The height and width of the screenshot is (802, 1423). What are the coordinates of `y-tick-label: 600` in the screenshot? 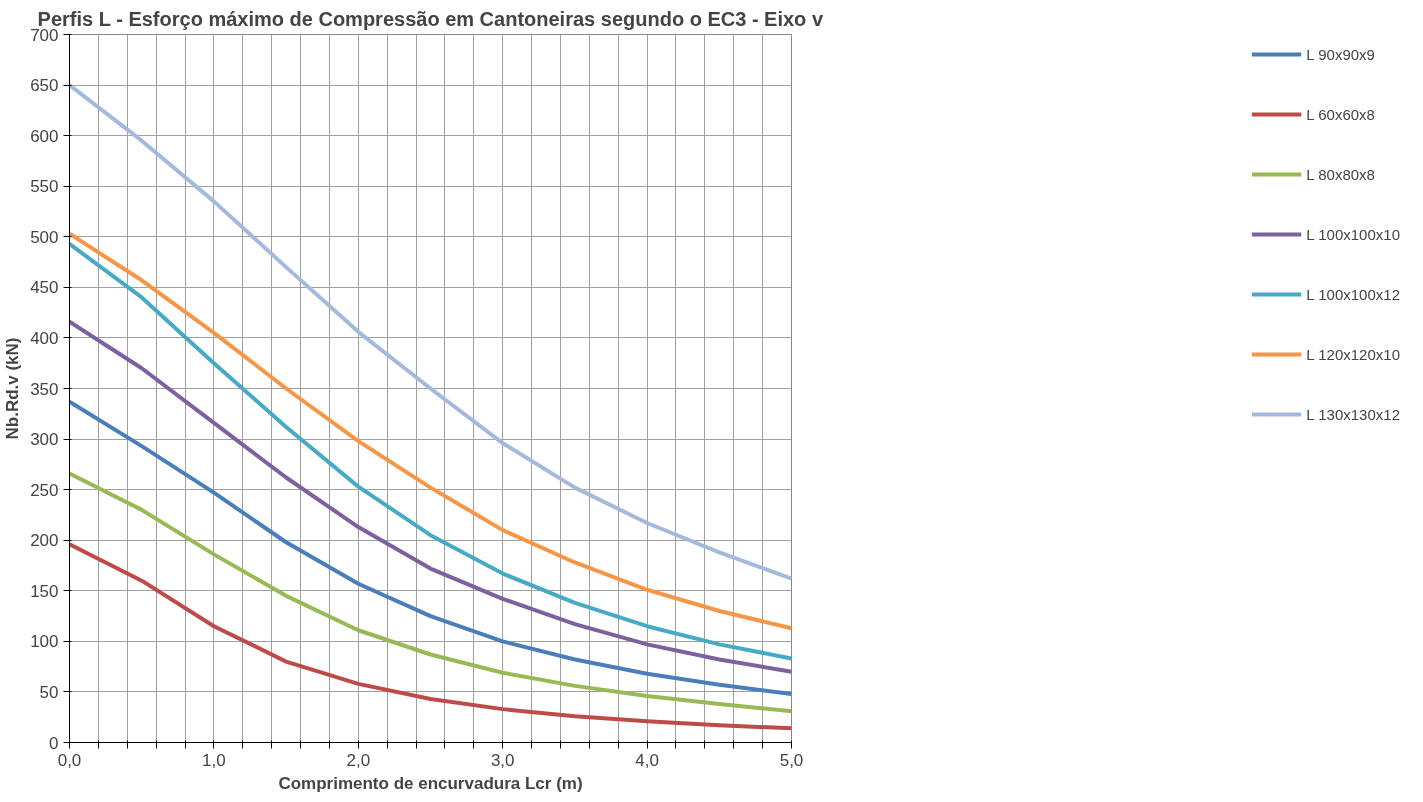 It's located at (44, 136).